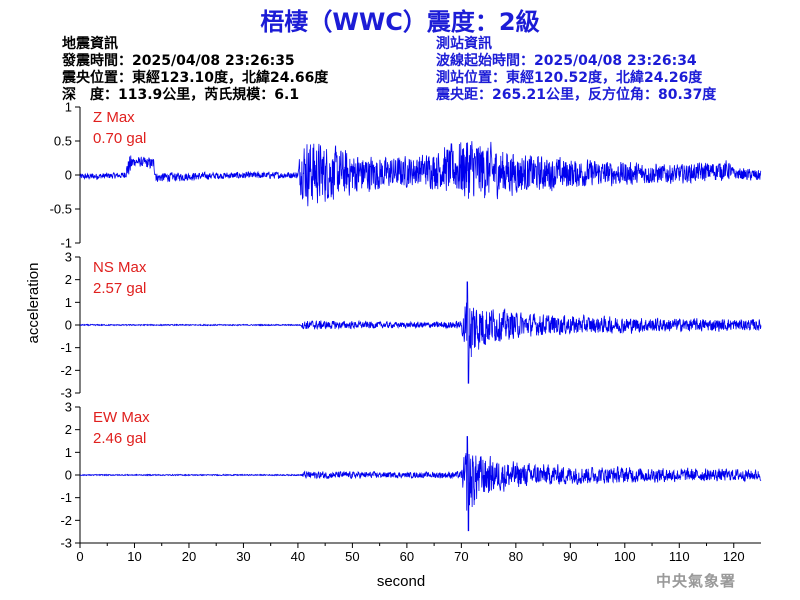 Image resolution: width=800 pixels, height=600 pixels. I want to click on depth-magnitude: 深 度：113.9公里，芮氏規模：6.1, so click(181, 95).